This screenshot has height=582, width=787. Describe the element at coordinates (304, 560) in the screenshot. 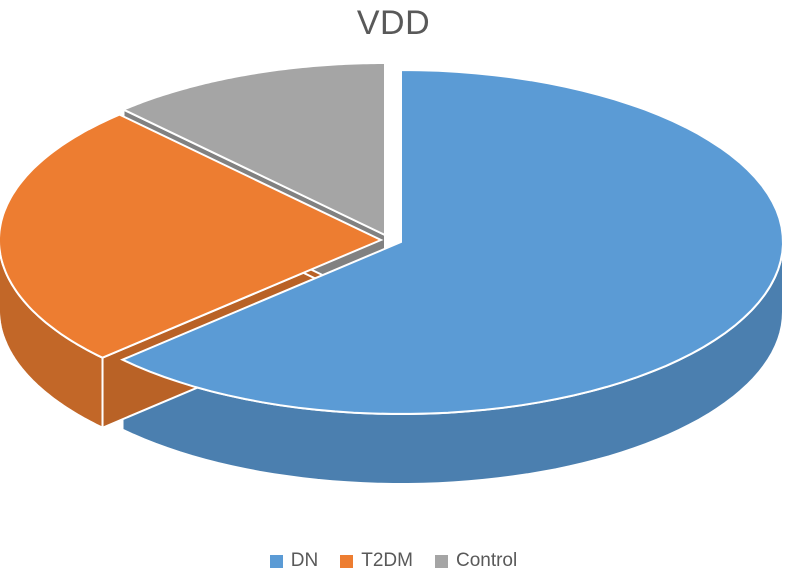

I see `legend-label-dn: DN` at that location.